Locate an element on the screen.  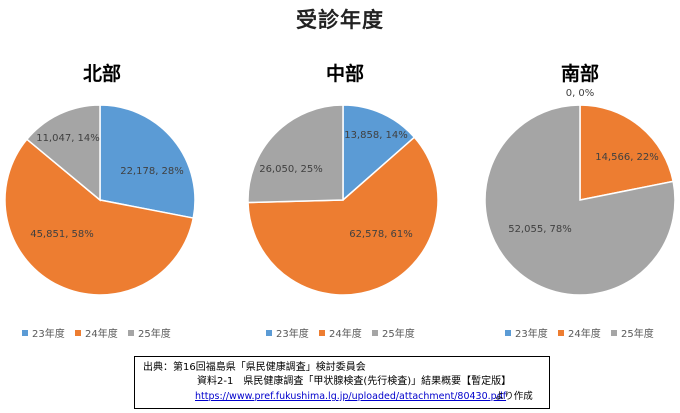
chart-title: 北部 is located at coordinates (102, 73).